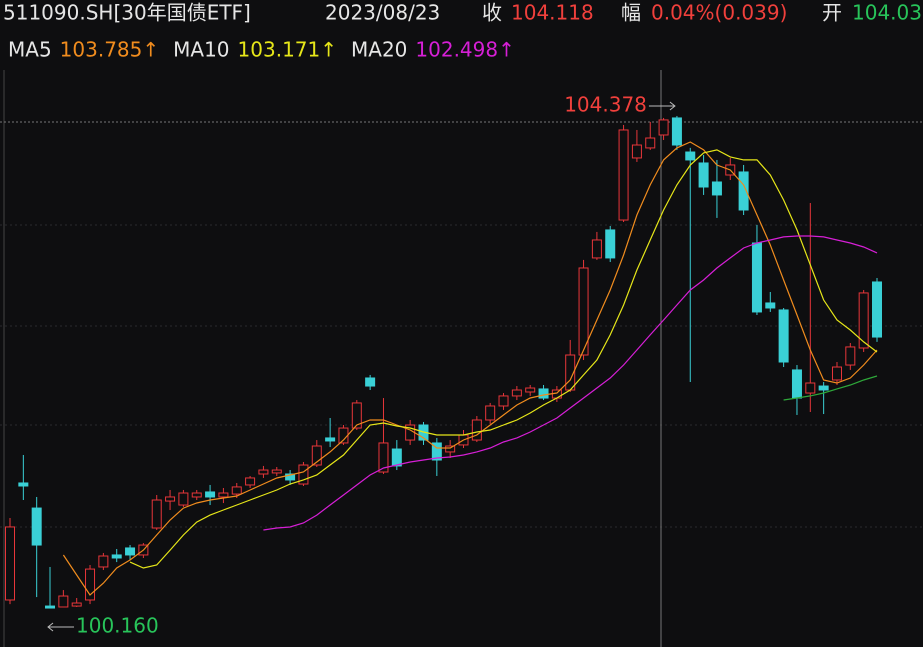  What do you see at coordinates (832, 13) in the screenshot?
I see `open-label: 开` at bounding box center [832, 13].